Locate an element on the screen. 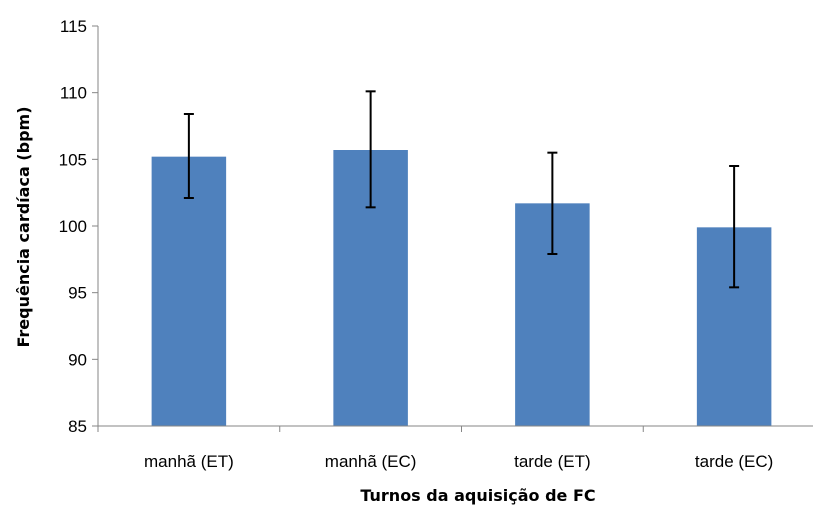 The image size is (813, 509). y-tick-label: 110 is located at coordinates (73, 93).